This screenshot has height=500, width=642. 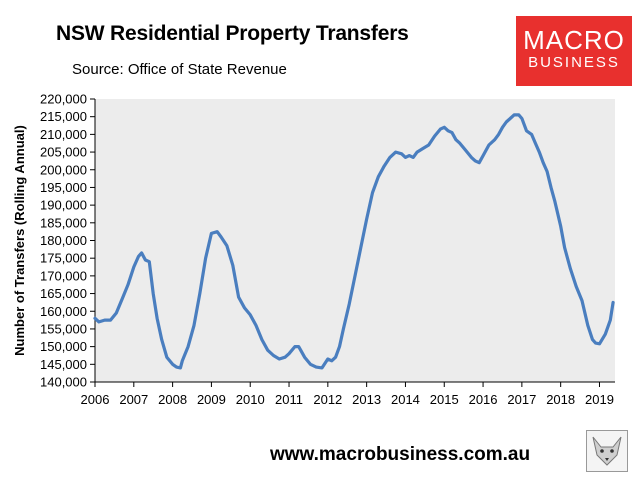 What do you see at coordinates (599, 399) in the screenshot?
I see `x-tick-label: 2019` at bounding box center [599, 399].